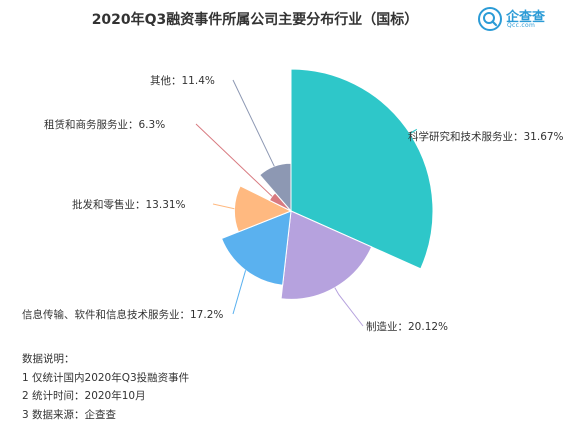 This screenshot has height=433, width=580. What do you see at coordinates (490, 19) in the screenshot?
I see `magnifier-logo-icon` at bounding box center [490, 19].